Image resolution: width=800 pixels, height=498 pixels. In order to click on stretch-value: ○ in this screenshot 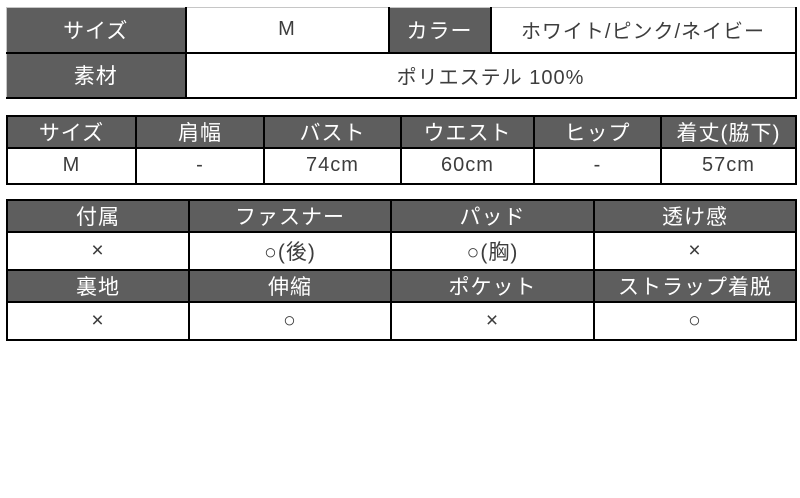, I will do `click(290, 320)`.